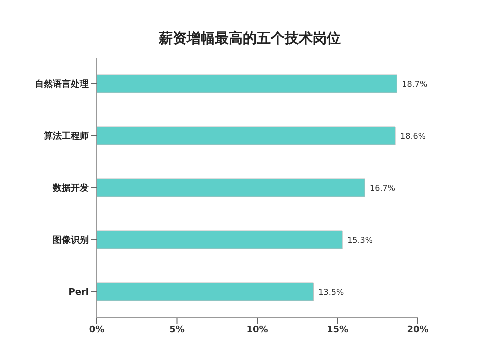 This screenshot has width=500, height=362. Describe the element at coordinates (331, 292) in the screenshot. I see `data-label: 13.5%` at that location.